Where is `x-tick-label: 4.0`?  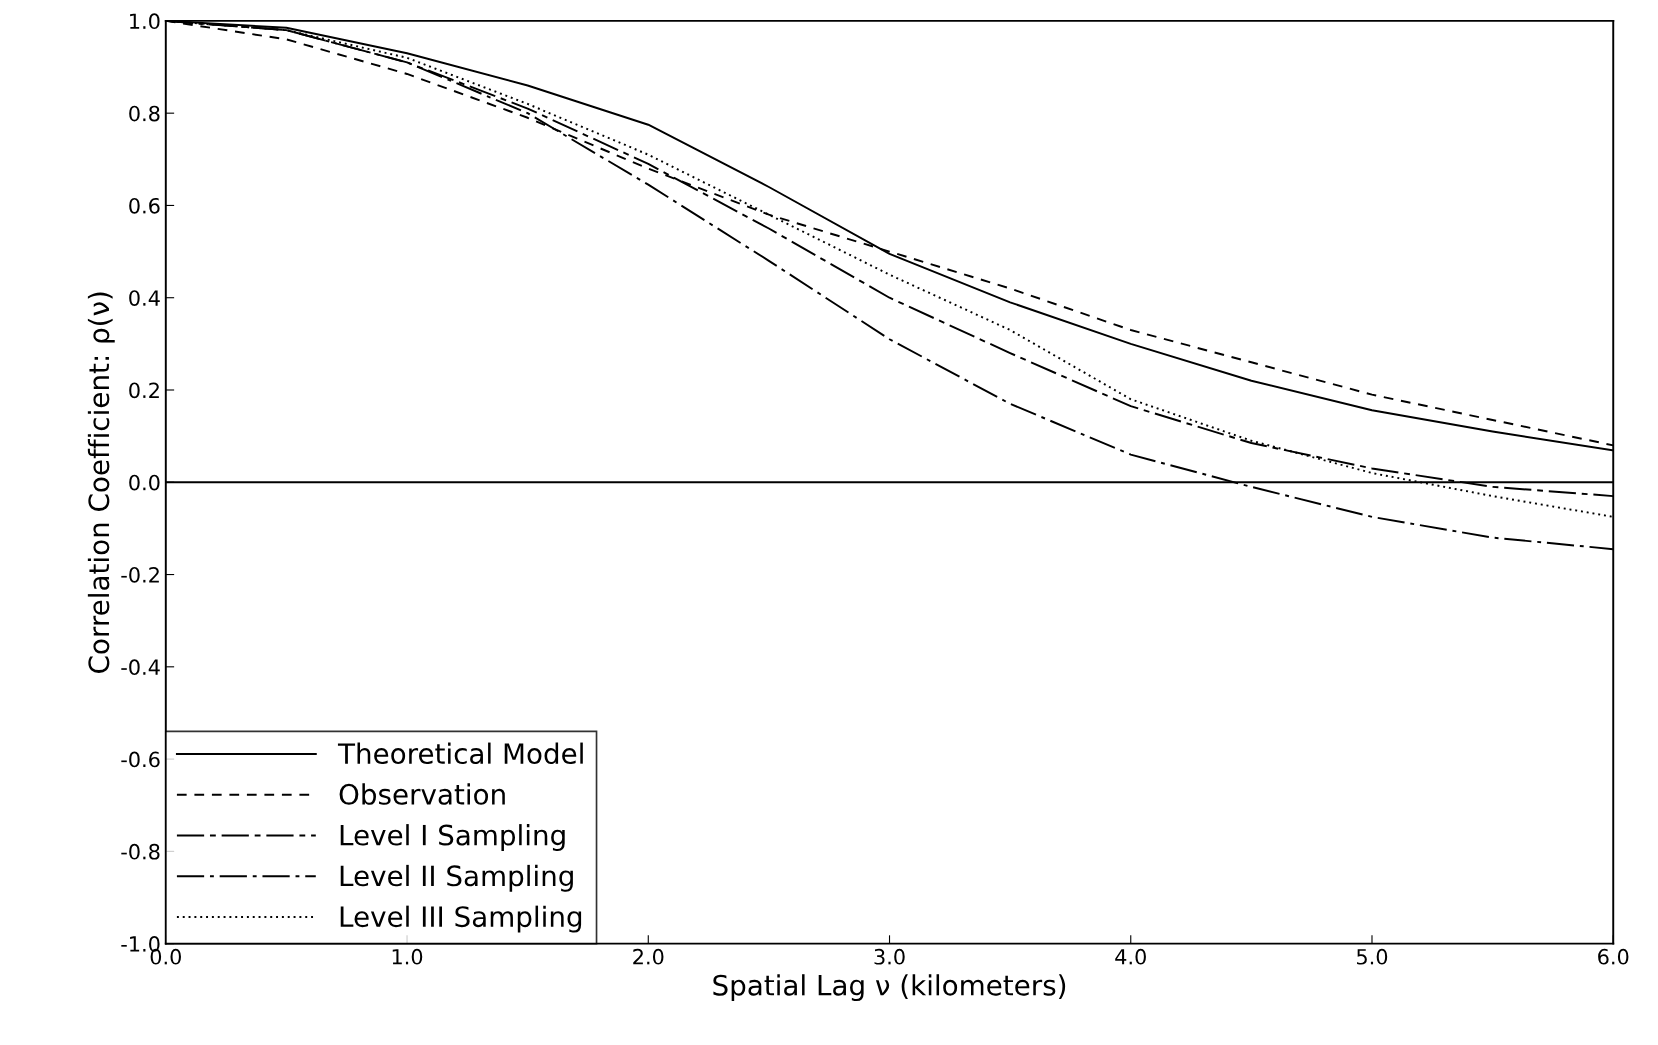
x-tick-label: 4.0 is located at coordinates (1130, 956).